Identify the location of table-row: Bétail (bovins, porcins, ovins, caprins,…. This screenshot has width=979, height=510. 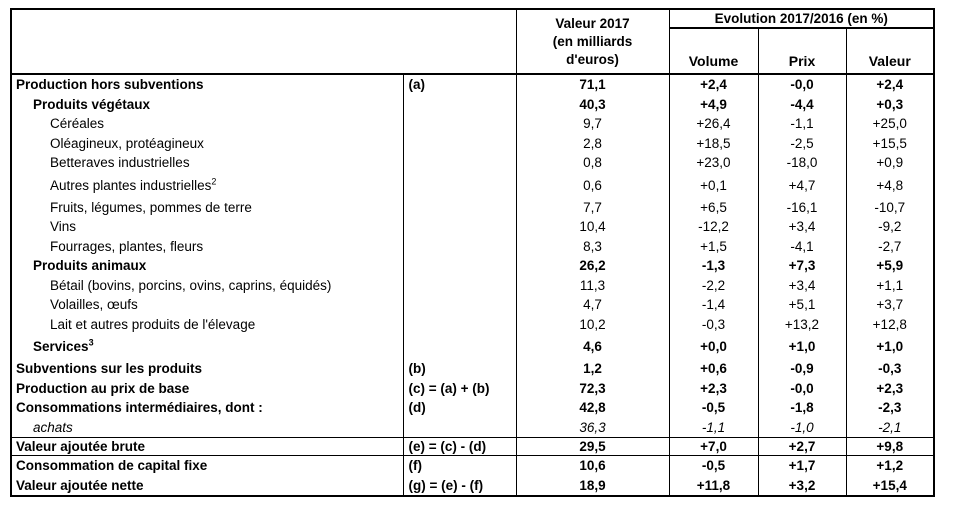
(472, 285).